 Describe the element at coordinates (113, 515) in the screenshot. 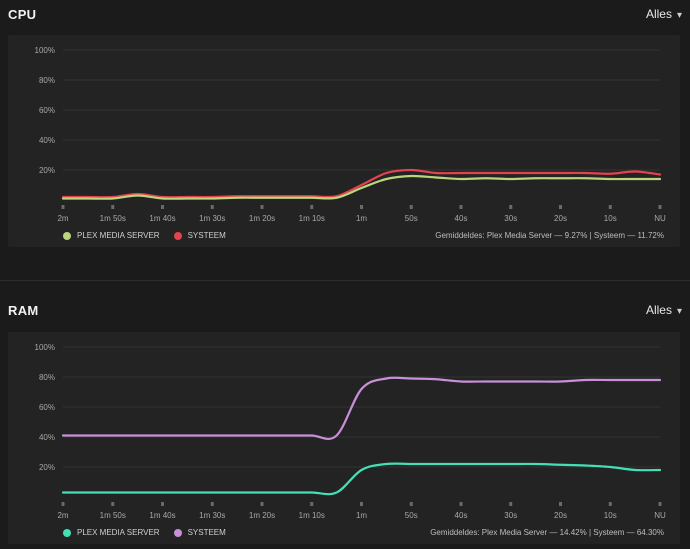

I see `ram-x-tick-label: 1m 50s` at that location.